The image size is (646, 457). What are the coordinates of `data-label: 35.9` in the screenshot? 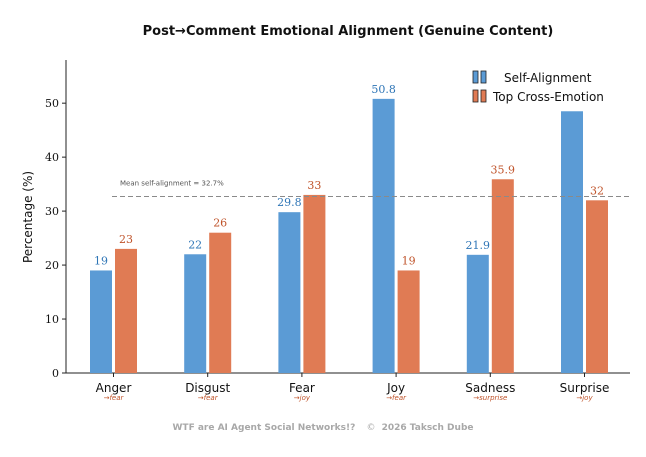 It's located at (503, 169).